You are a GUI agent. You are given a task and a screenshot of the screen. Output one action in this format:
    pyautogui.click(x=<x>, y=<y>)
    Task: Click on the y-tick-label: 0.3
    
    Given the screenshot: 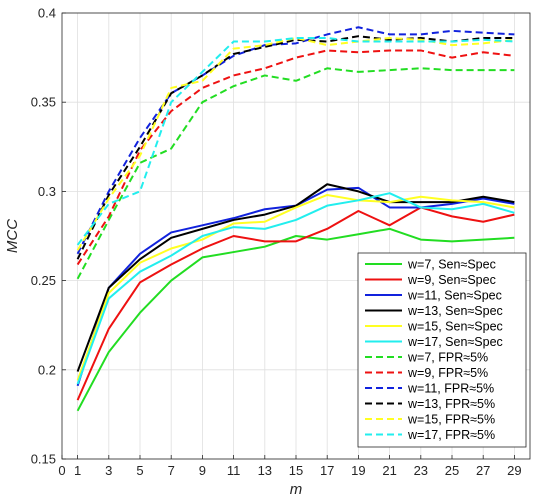 What is the action you would take?
    pyautogui.click(x=47, y=191)
    